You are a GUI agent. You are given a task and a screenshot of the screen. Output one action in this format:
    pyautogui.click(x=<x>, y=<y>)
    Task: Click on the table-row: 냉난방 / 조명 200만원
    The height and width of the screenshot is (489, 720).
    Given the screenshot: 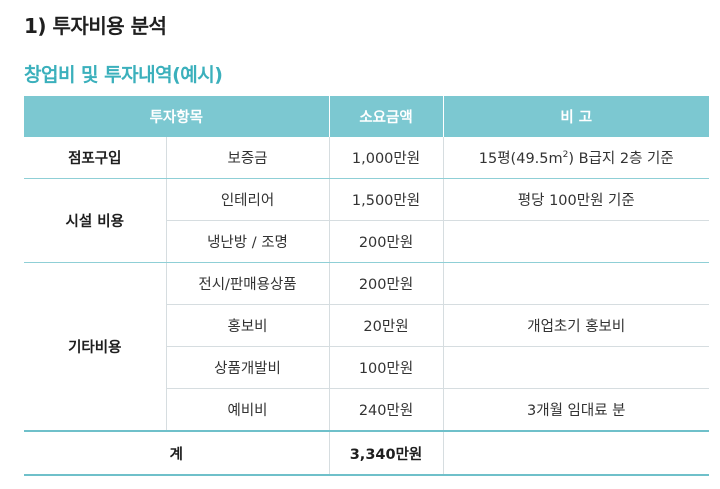 What is the action you would take?
    pyautogui.click(x=366, y=241)
    